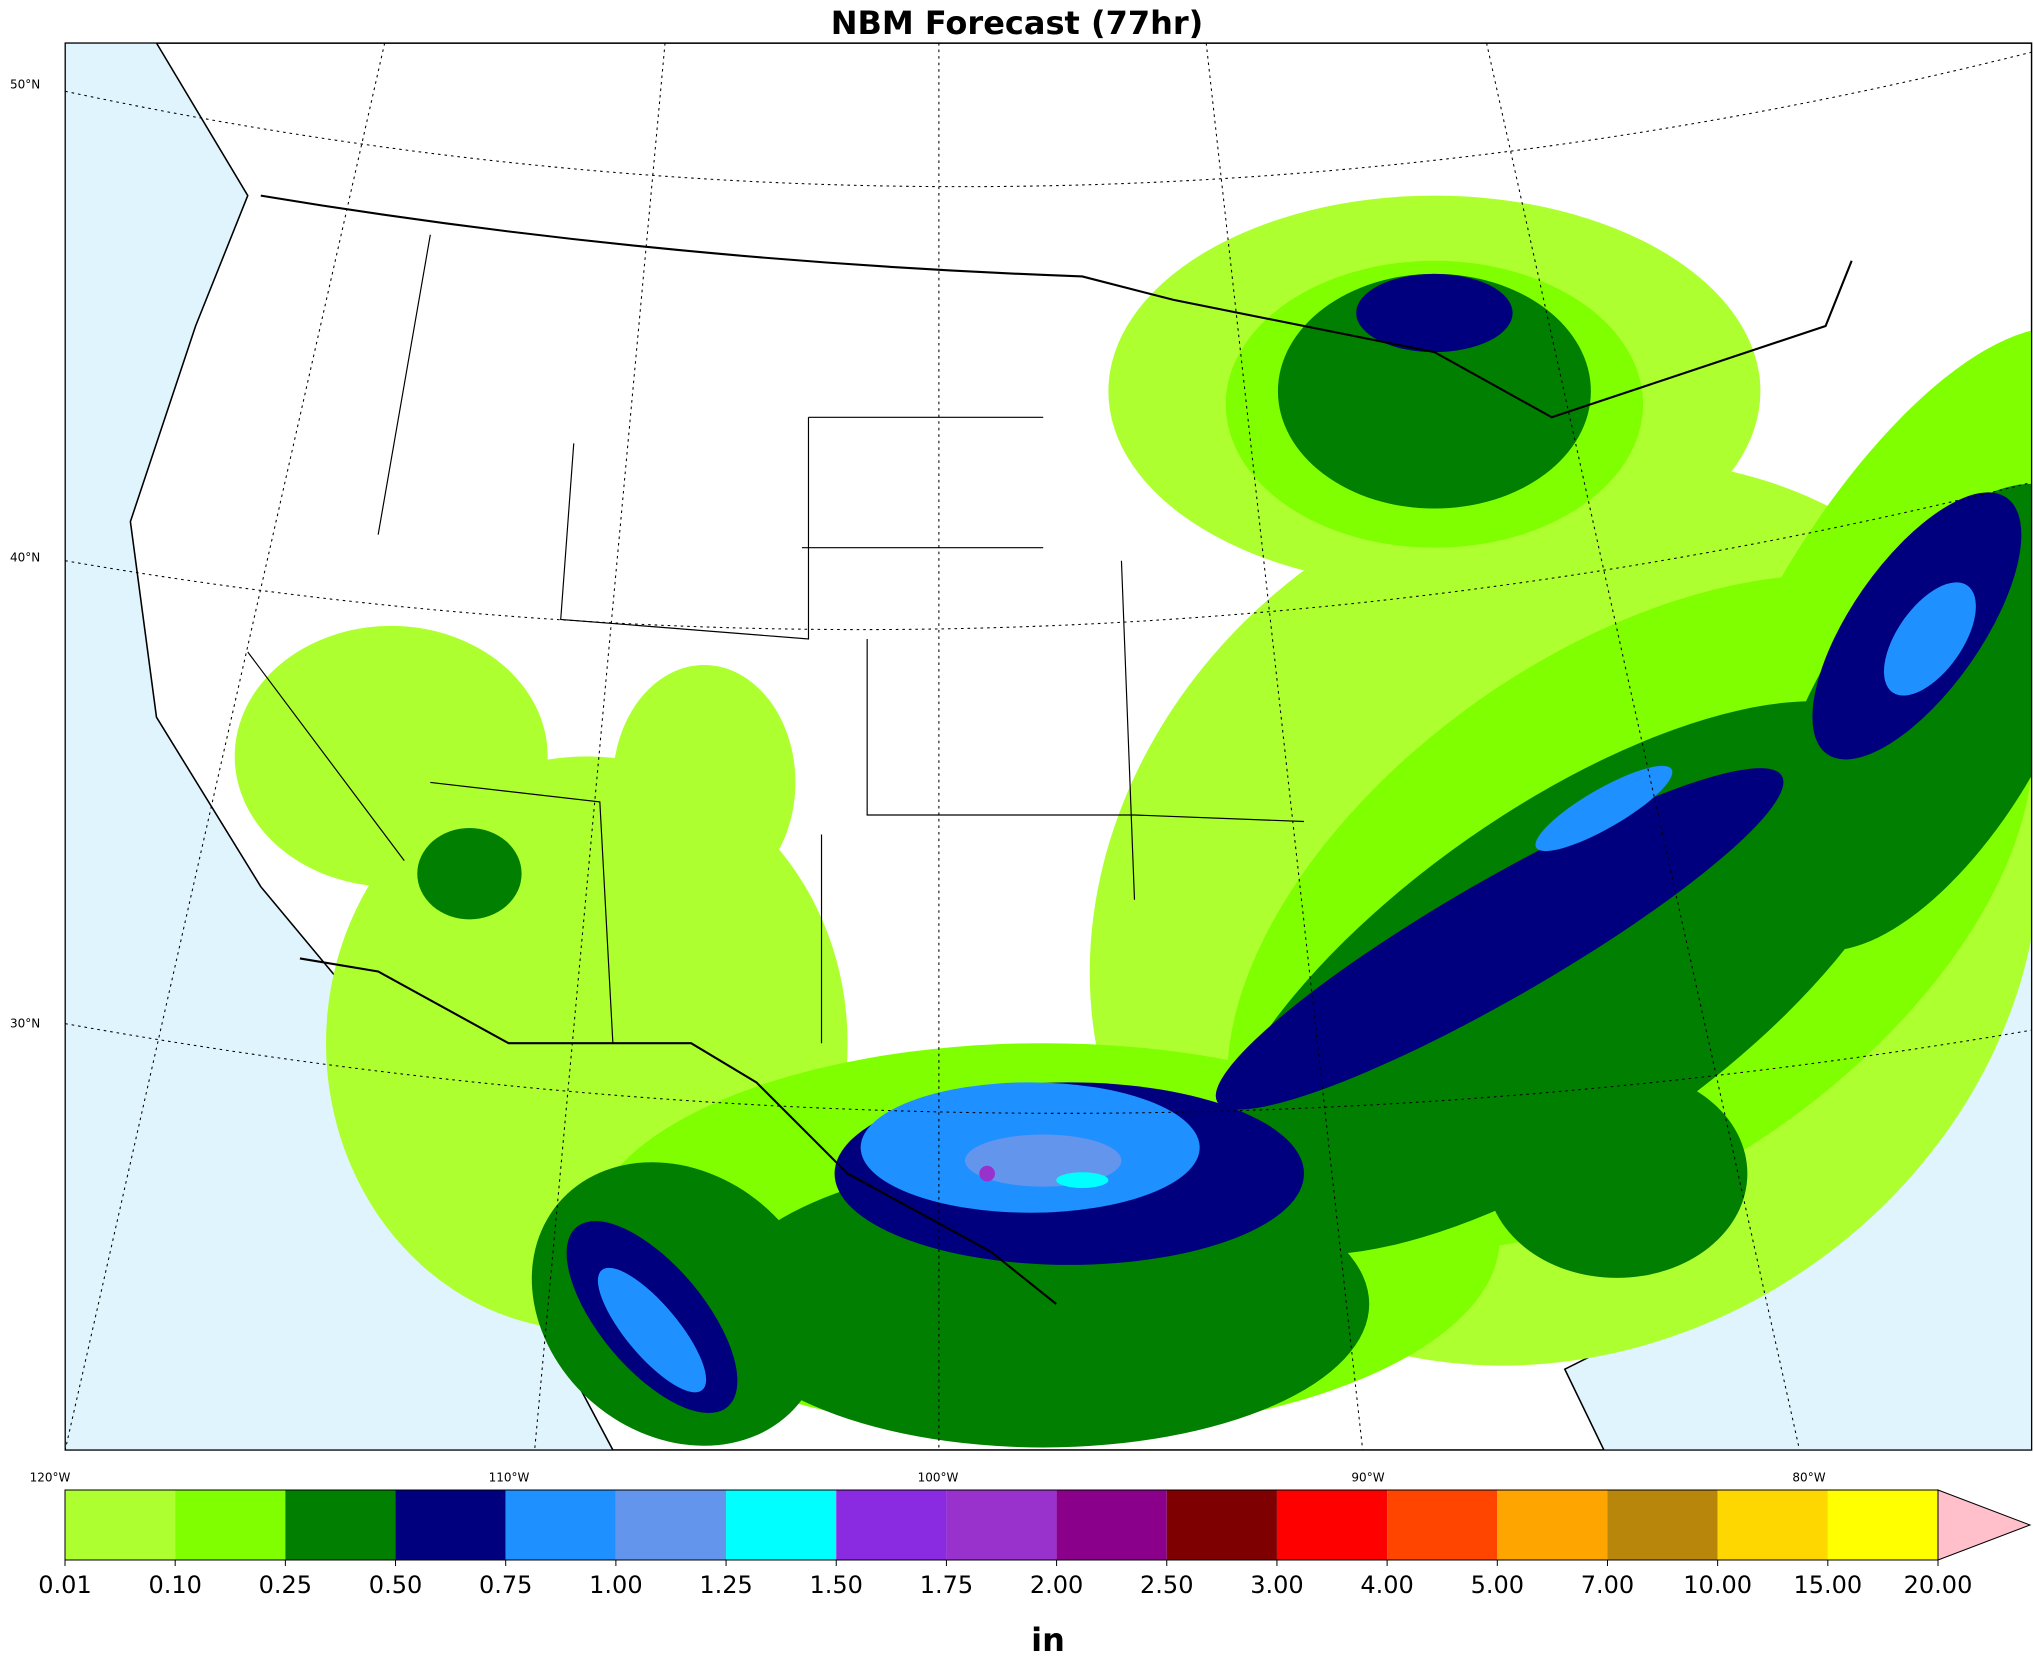 The height and width of the screenshot is (1666, 2034). What do you see at coordinates (50, 1478) in the screenshot?
I see `lon-label: 120°W` at bounding box center [50, 1478].